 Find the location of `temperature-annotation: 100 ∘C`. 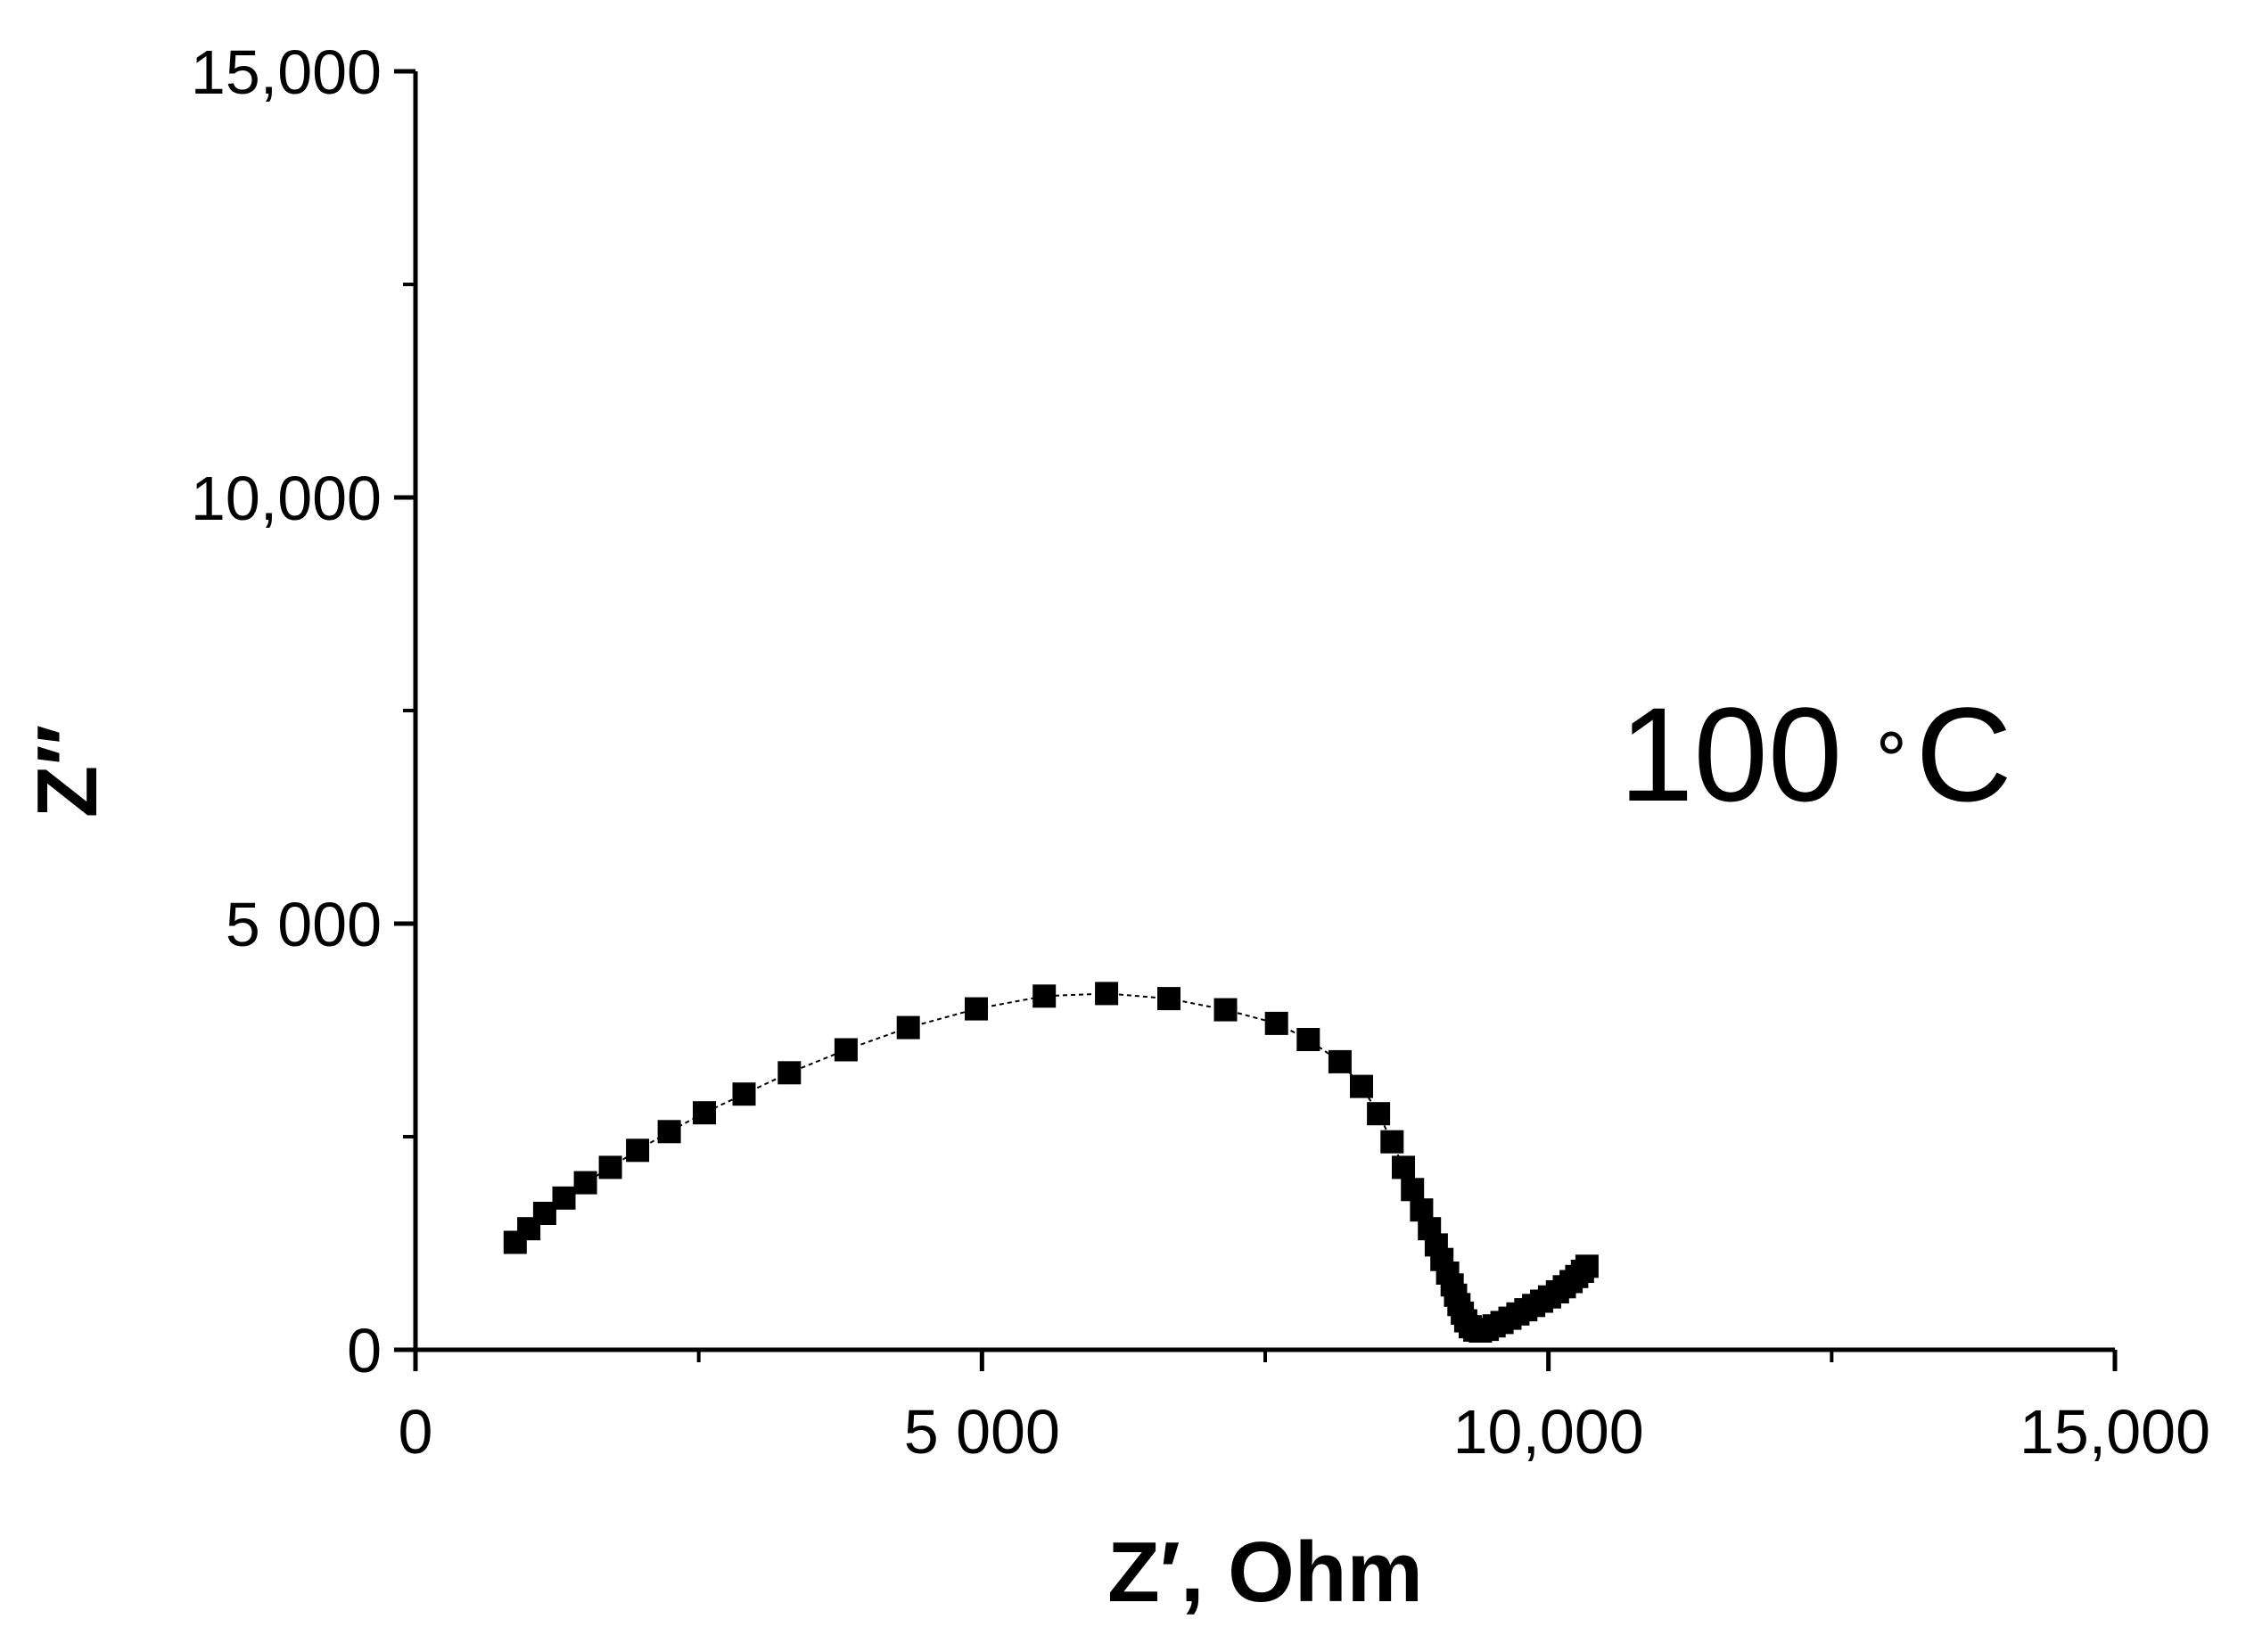

temperature-annotation: 100 ∘C is located at coordinates (1815, 754).